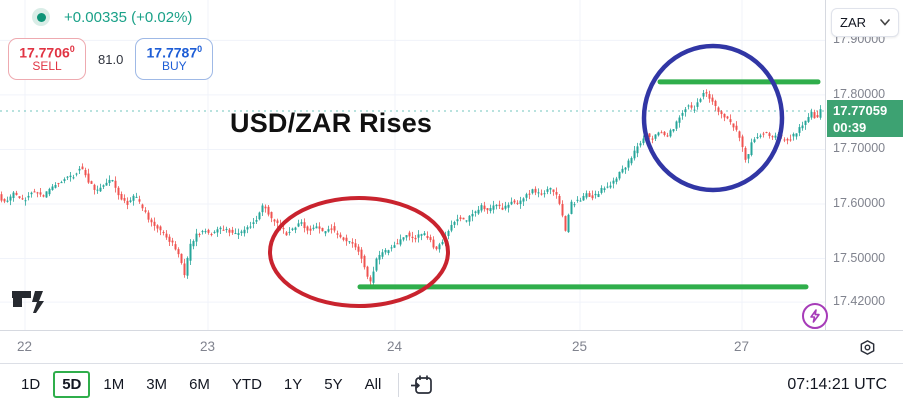 The height and width of the screenshot is (405, 903). I want to click on sell-button: 17.77060 SELL, so click(47, 59).